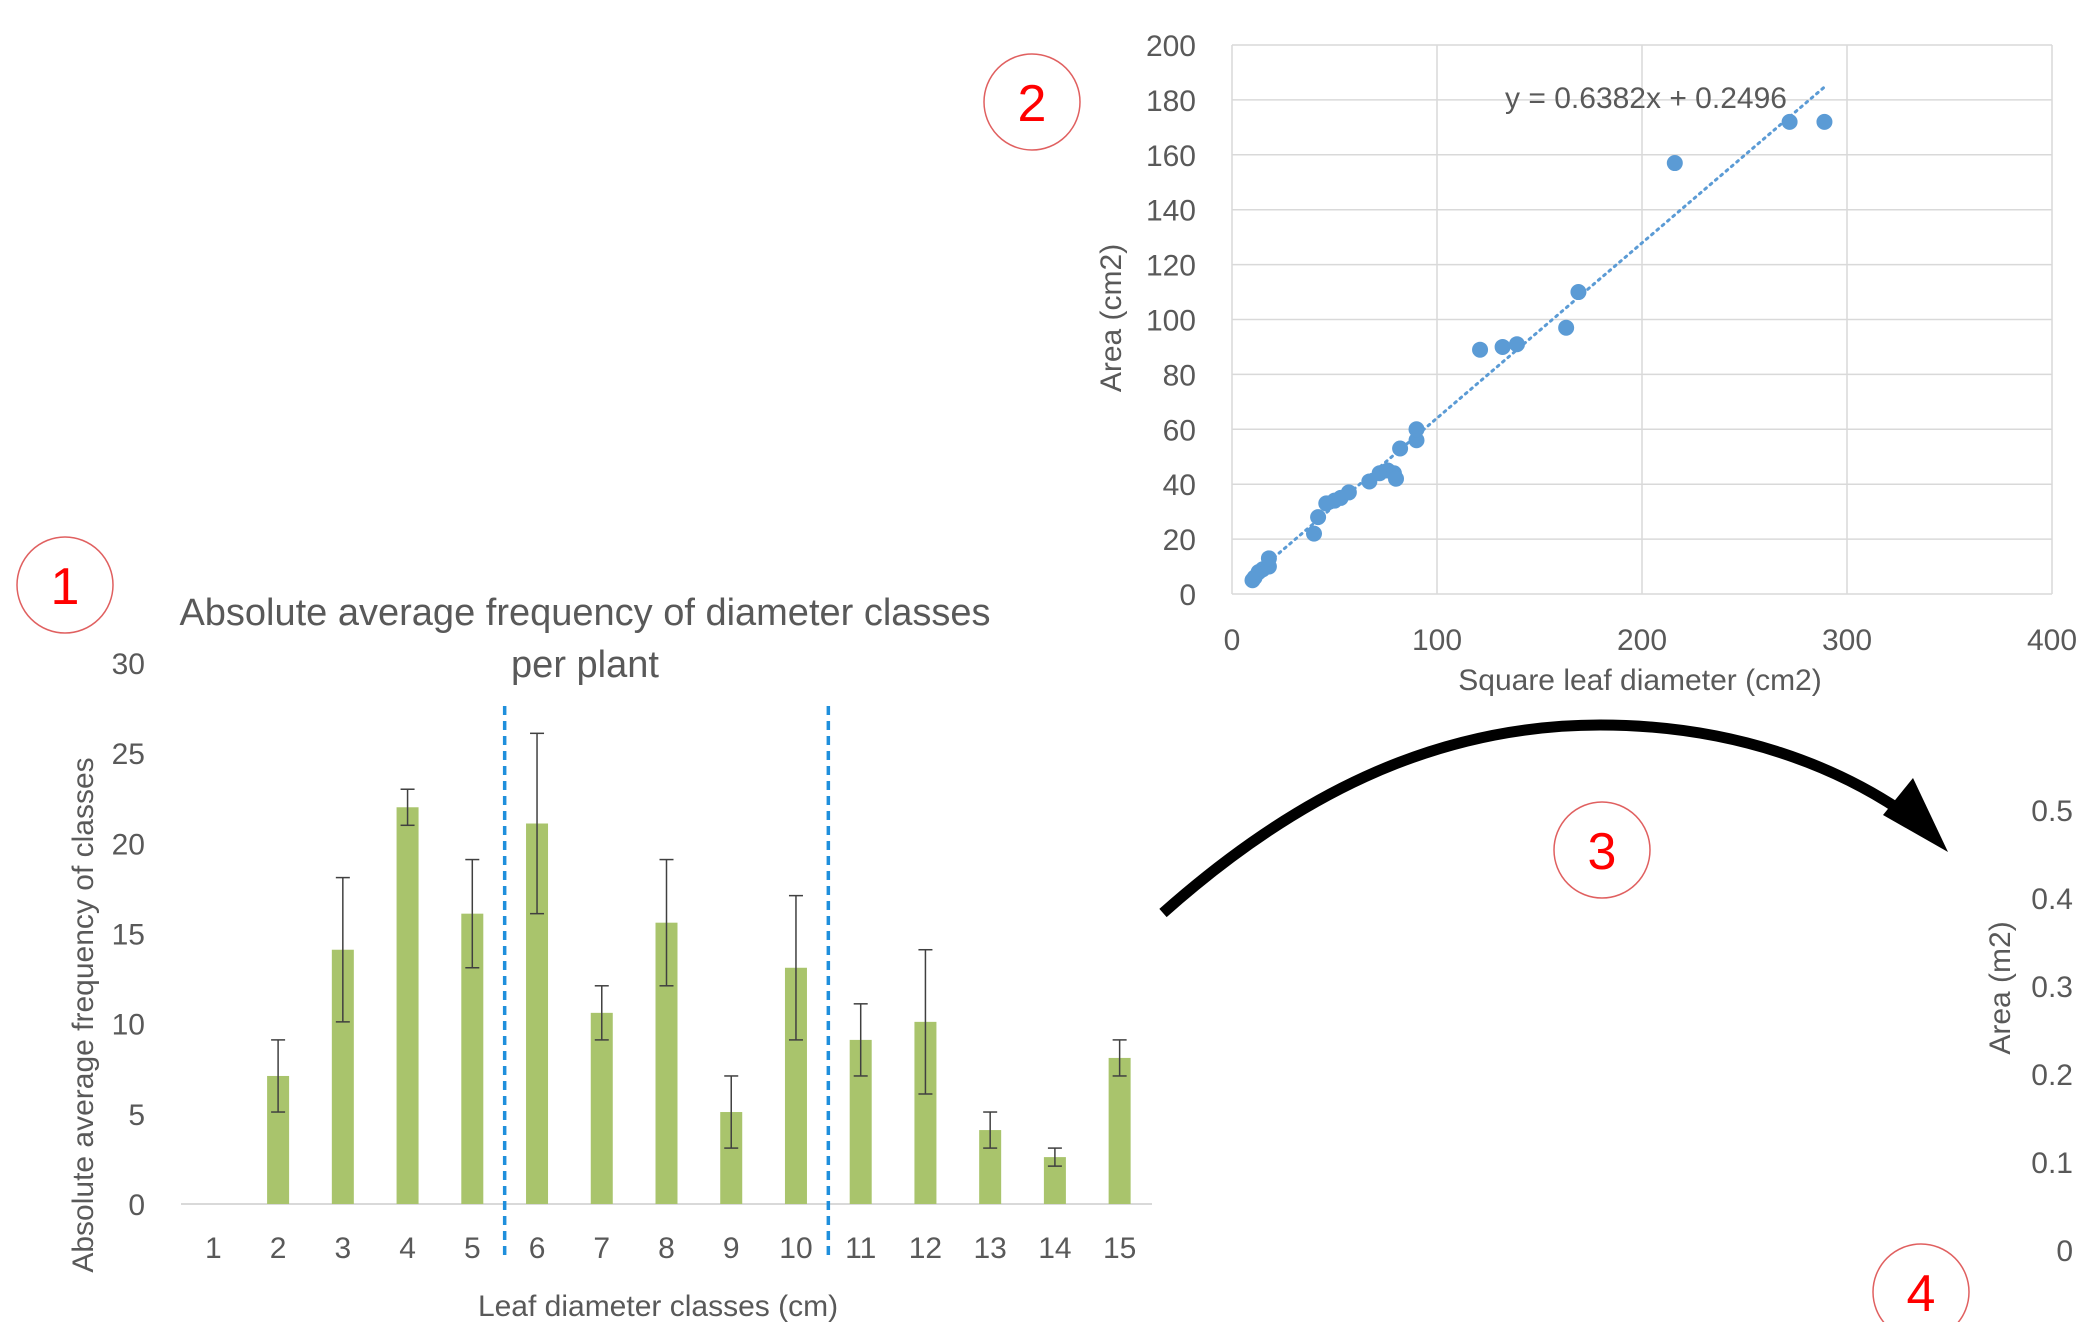 This screenshot has height=1322, width=2085. I want to click on scatter-chart-x-ticks: 0 100 200 300 400, so click(1650, 640).